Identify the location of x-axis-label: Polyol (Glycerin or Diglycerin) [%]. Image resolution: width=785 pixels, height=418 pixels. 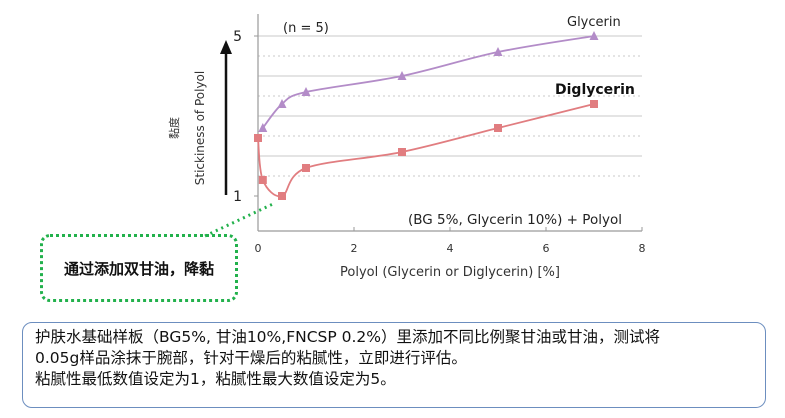
(450, 272).